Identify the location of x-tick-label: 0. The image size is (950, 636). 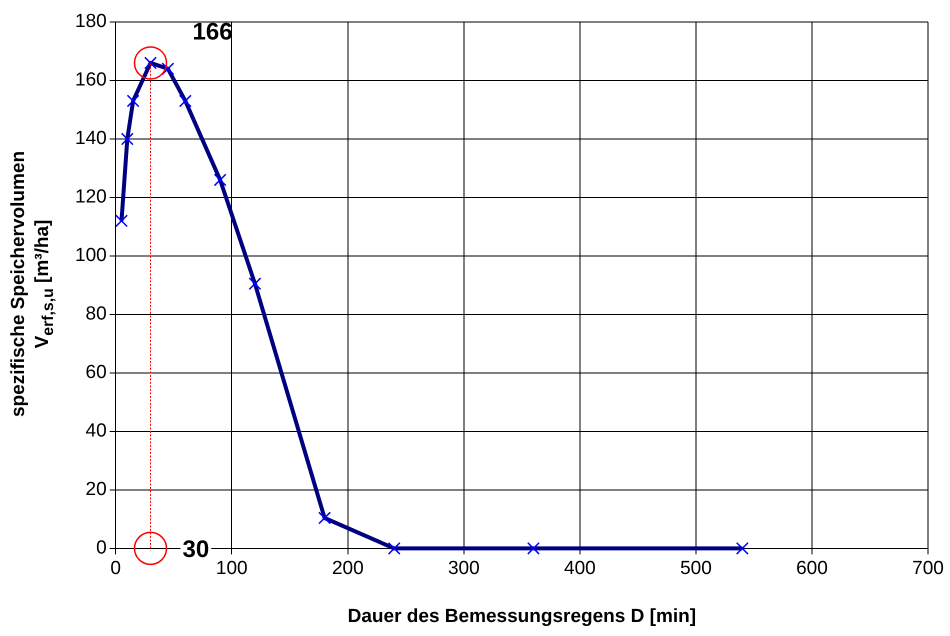
(115, 569).